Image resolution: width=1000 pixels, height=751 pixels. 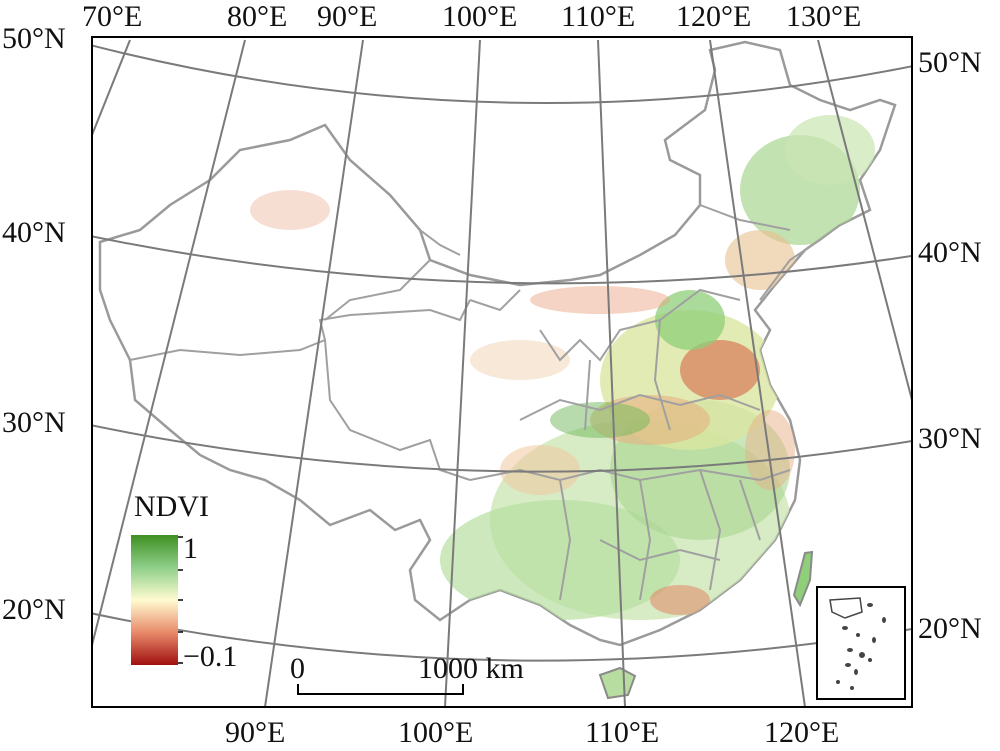 What do you see at coordinates (112, 16) in the screenshot?
I see `lon-label-top: 70°E` at bounding box center [112, 16].